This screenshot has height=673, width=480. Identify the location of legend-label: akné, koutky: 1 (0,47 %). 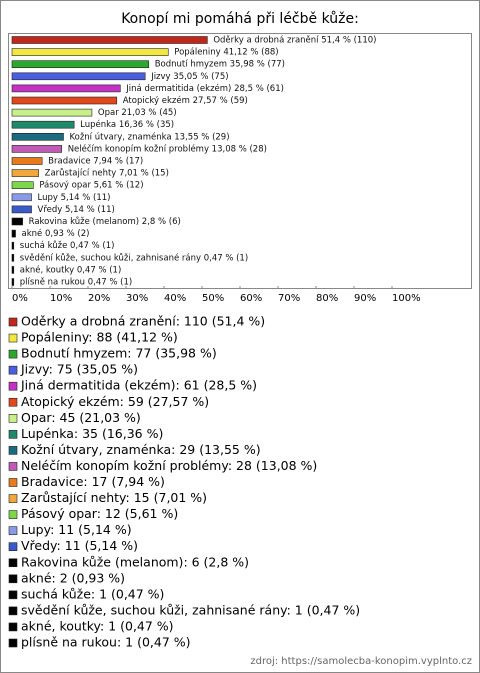
(97, 625).